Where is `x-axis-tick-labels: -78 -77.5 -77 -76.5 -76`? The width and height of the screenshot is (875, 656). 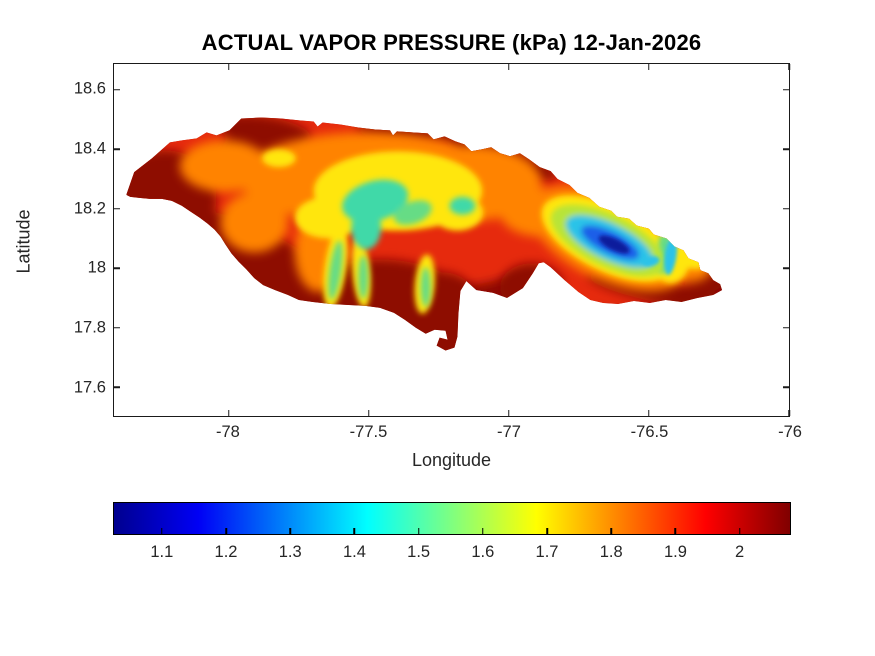
x-axis-tick-labels: -78 -77.5 -77 -76.5 -76 is located at coordinates (457, 433).